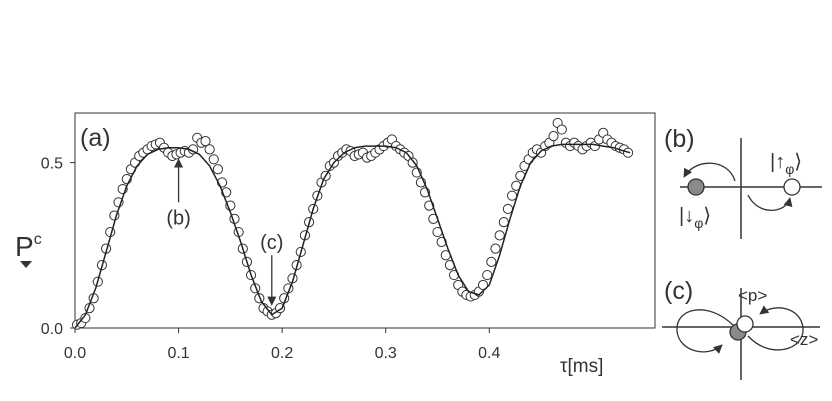  Describe the element at coordinates (24, 246) in the screenshot. I see `y-axis-label-base: P` at that location.